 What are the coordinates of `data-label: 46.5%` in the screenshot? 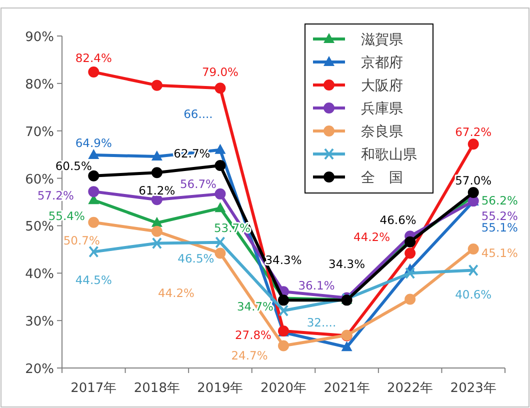 It's located at (196, 258).